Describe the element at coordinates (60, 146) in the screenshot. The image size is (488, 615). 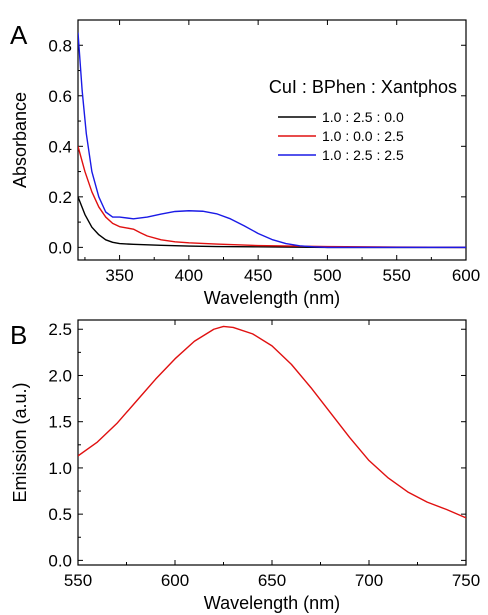
I see `y-tick-label: 0.4` at that location.